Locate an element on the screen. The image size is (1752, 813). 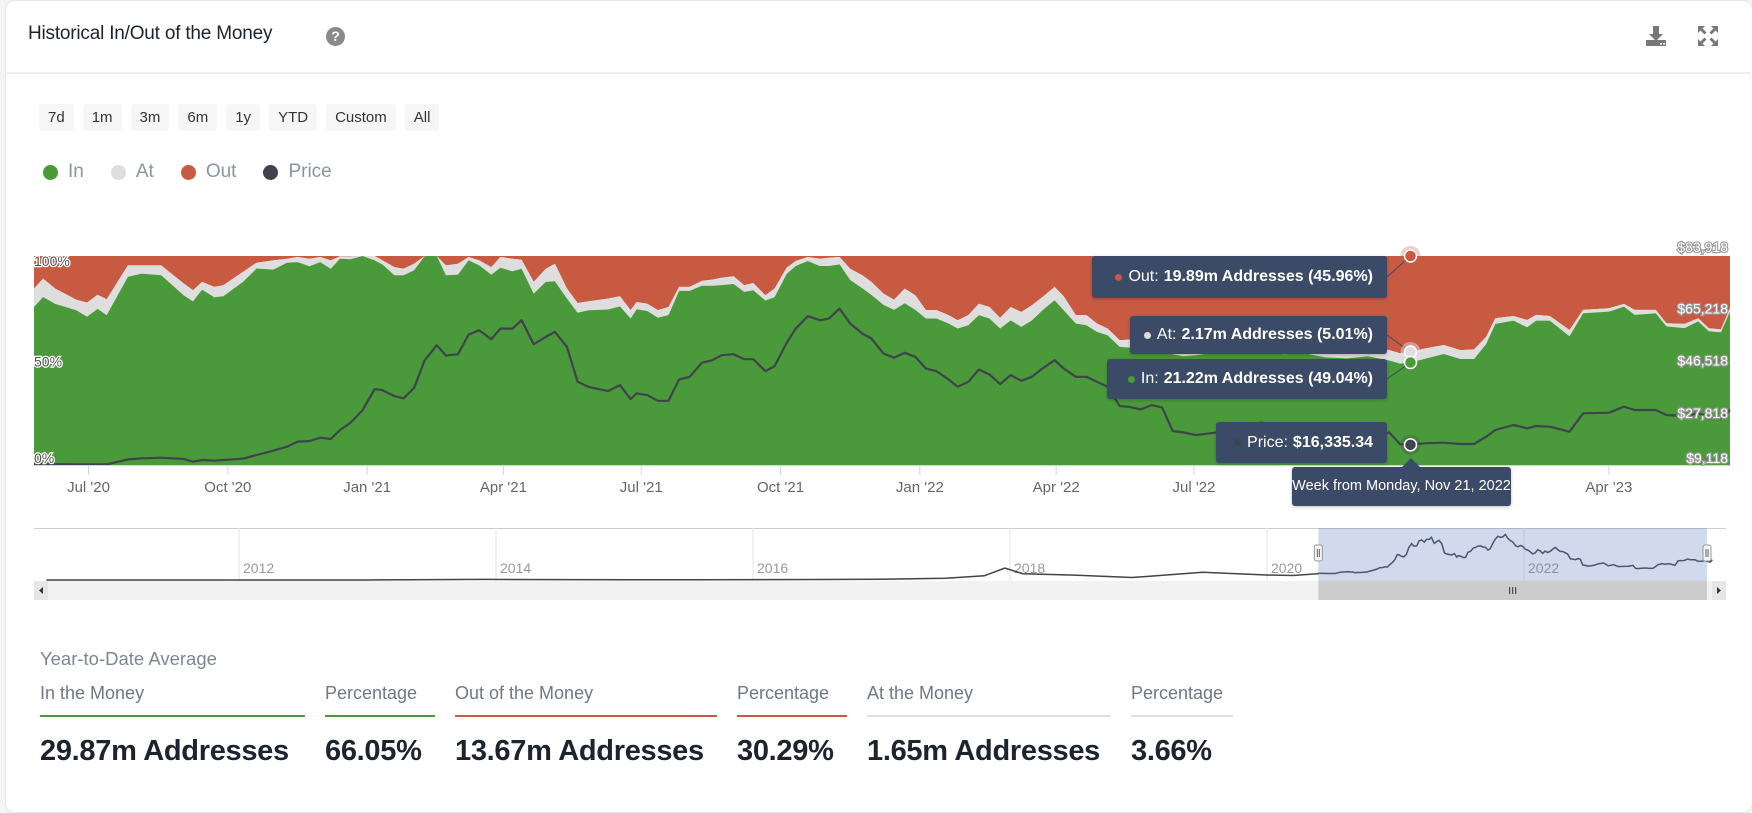
stat-value: 1.65m Addresses is located at coordinates (984, 751).